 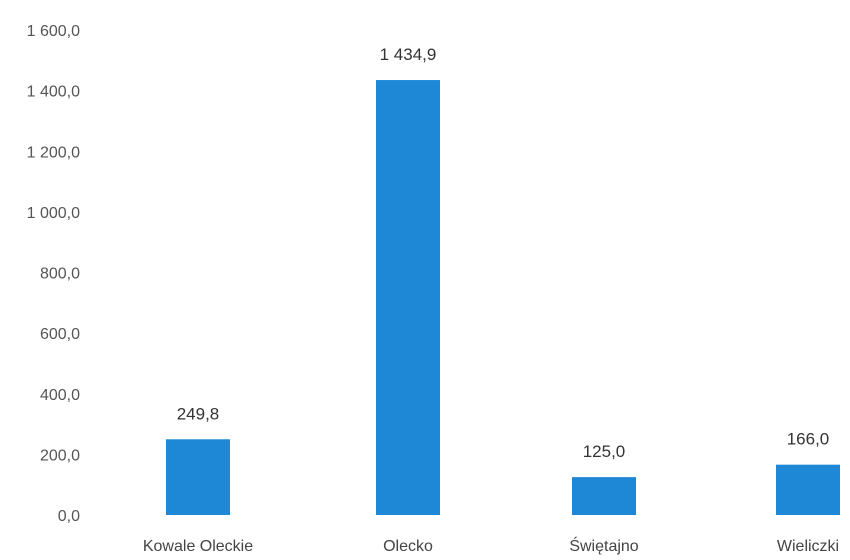 What do you see at coordinates (53, 213) in the screenshot?
I see `y-tick-label: 1 000,0` at bounding box center [53, 213].